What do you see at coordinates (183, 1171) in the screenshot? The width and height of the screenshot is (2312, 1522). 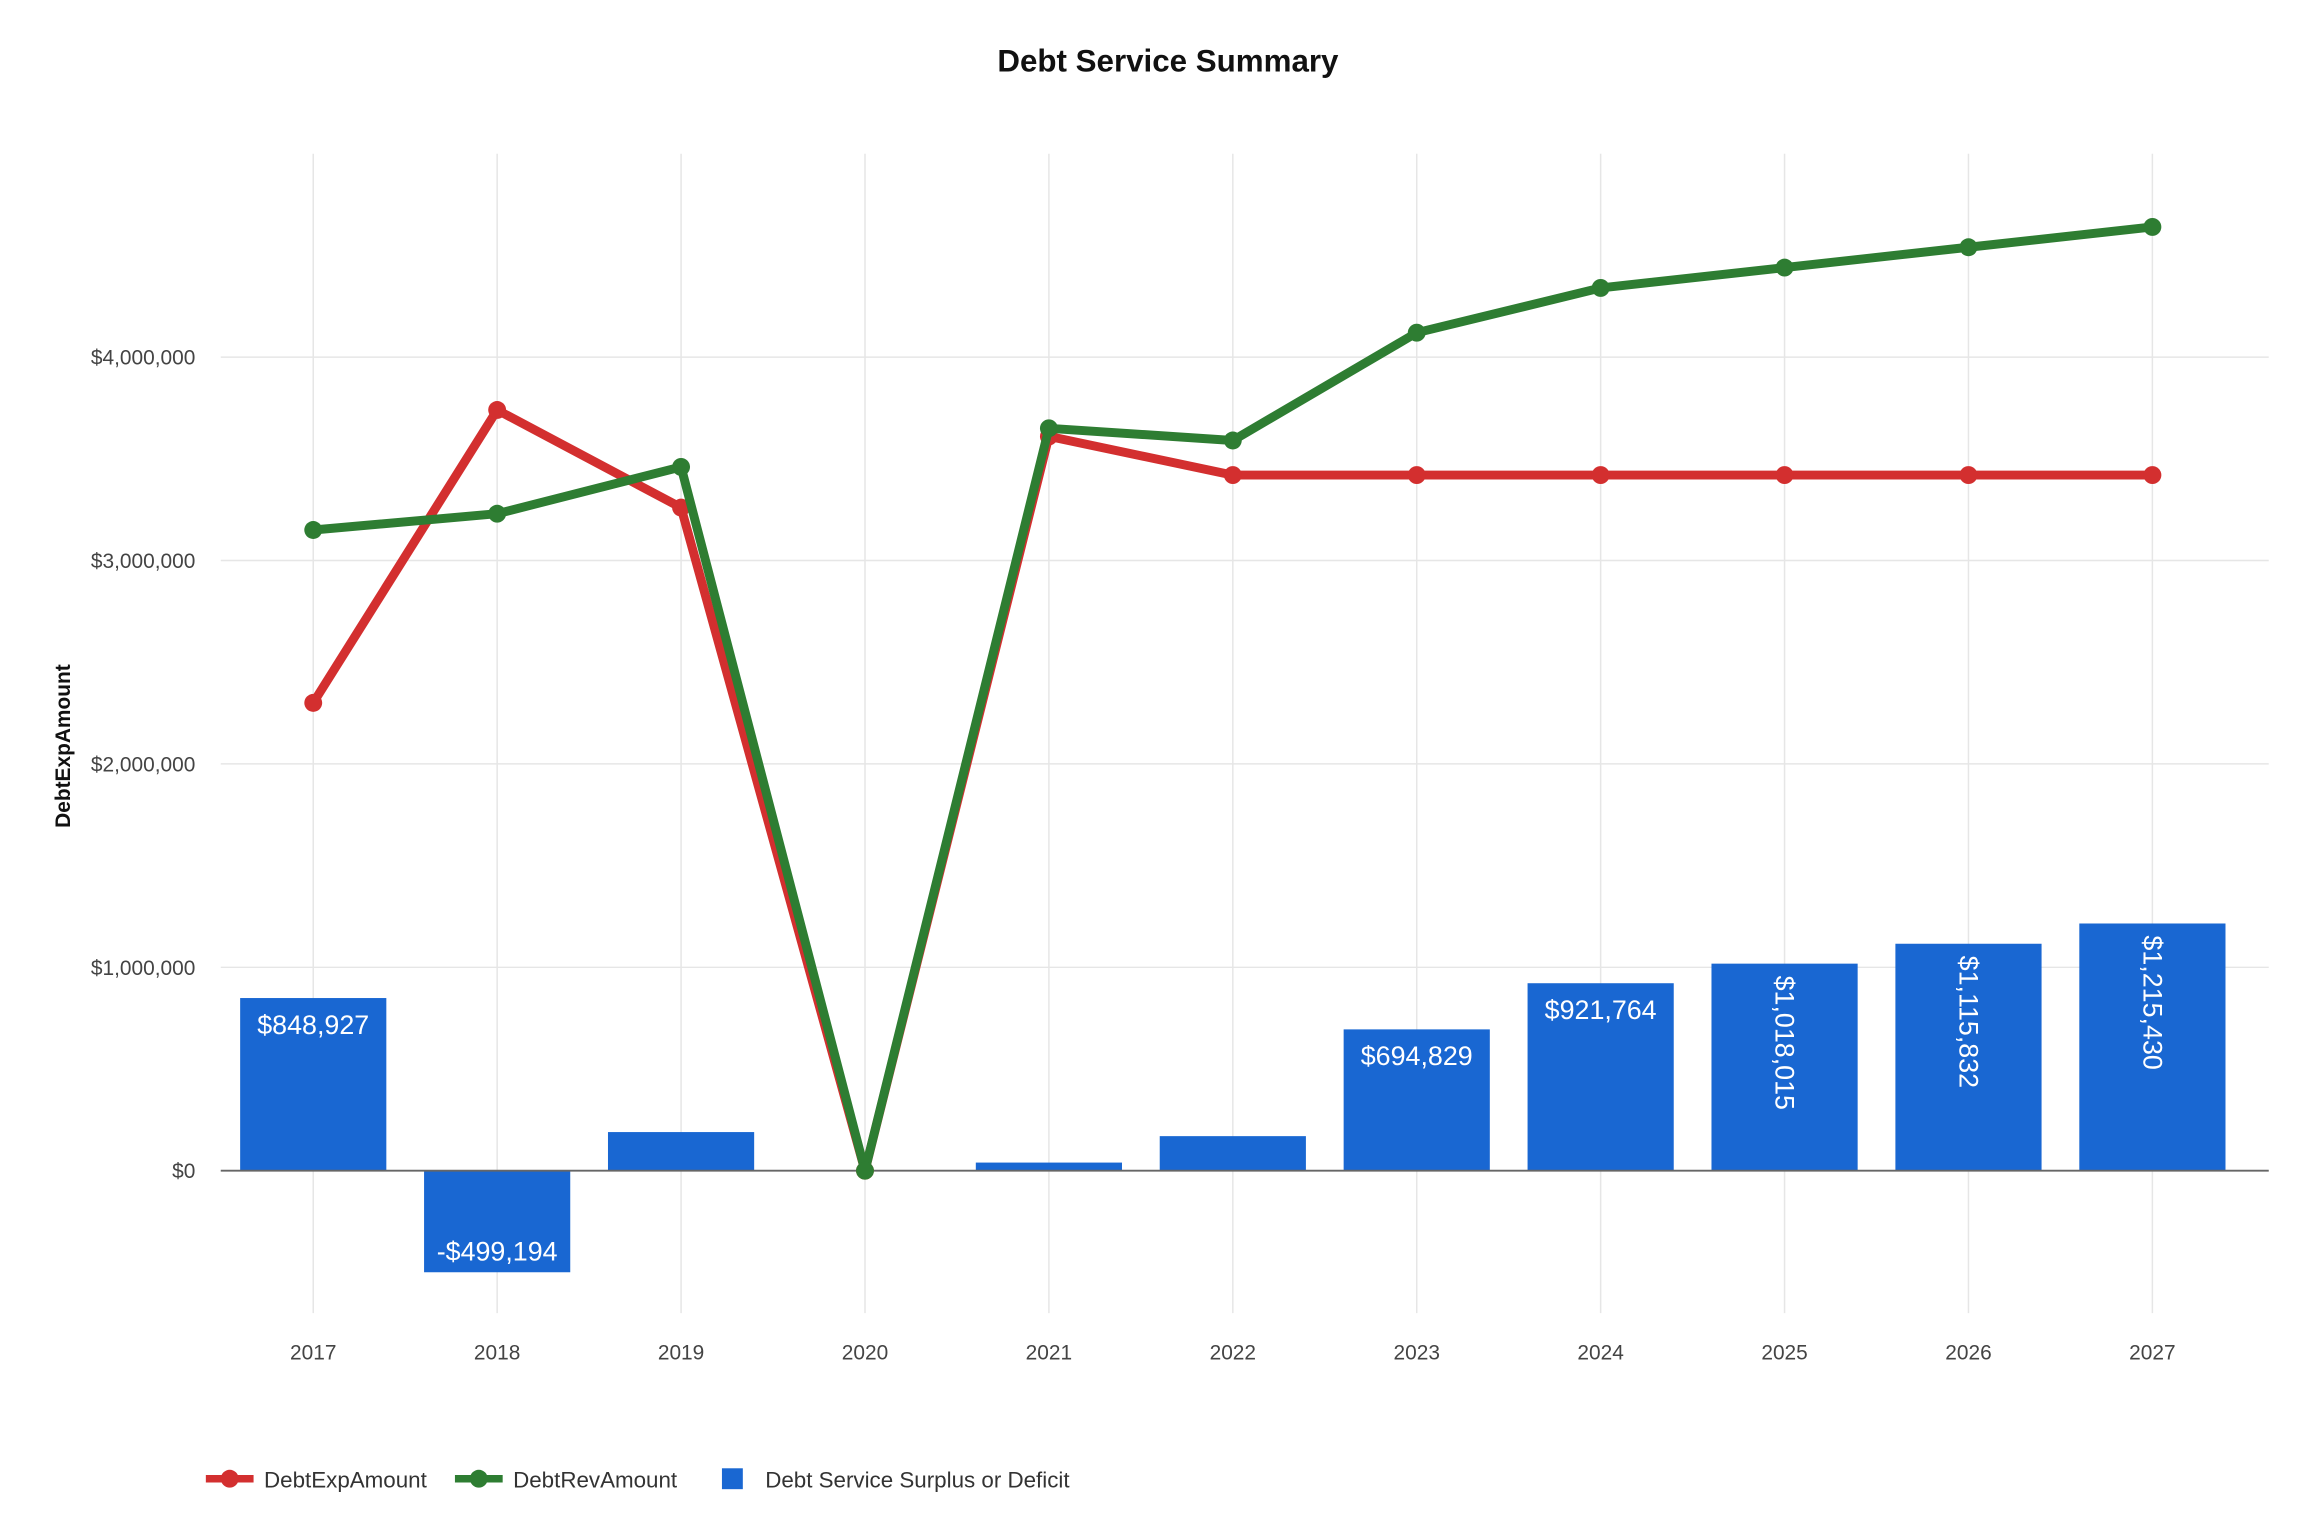 I see `y-tick-label: $0` at bounding box center [183, 1171].